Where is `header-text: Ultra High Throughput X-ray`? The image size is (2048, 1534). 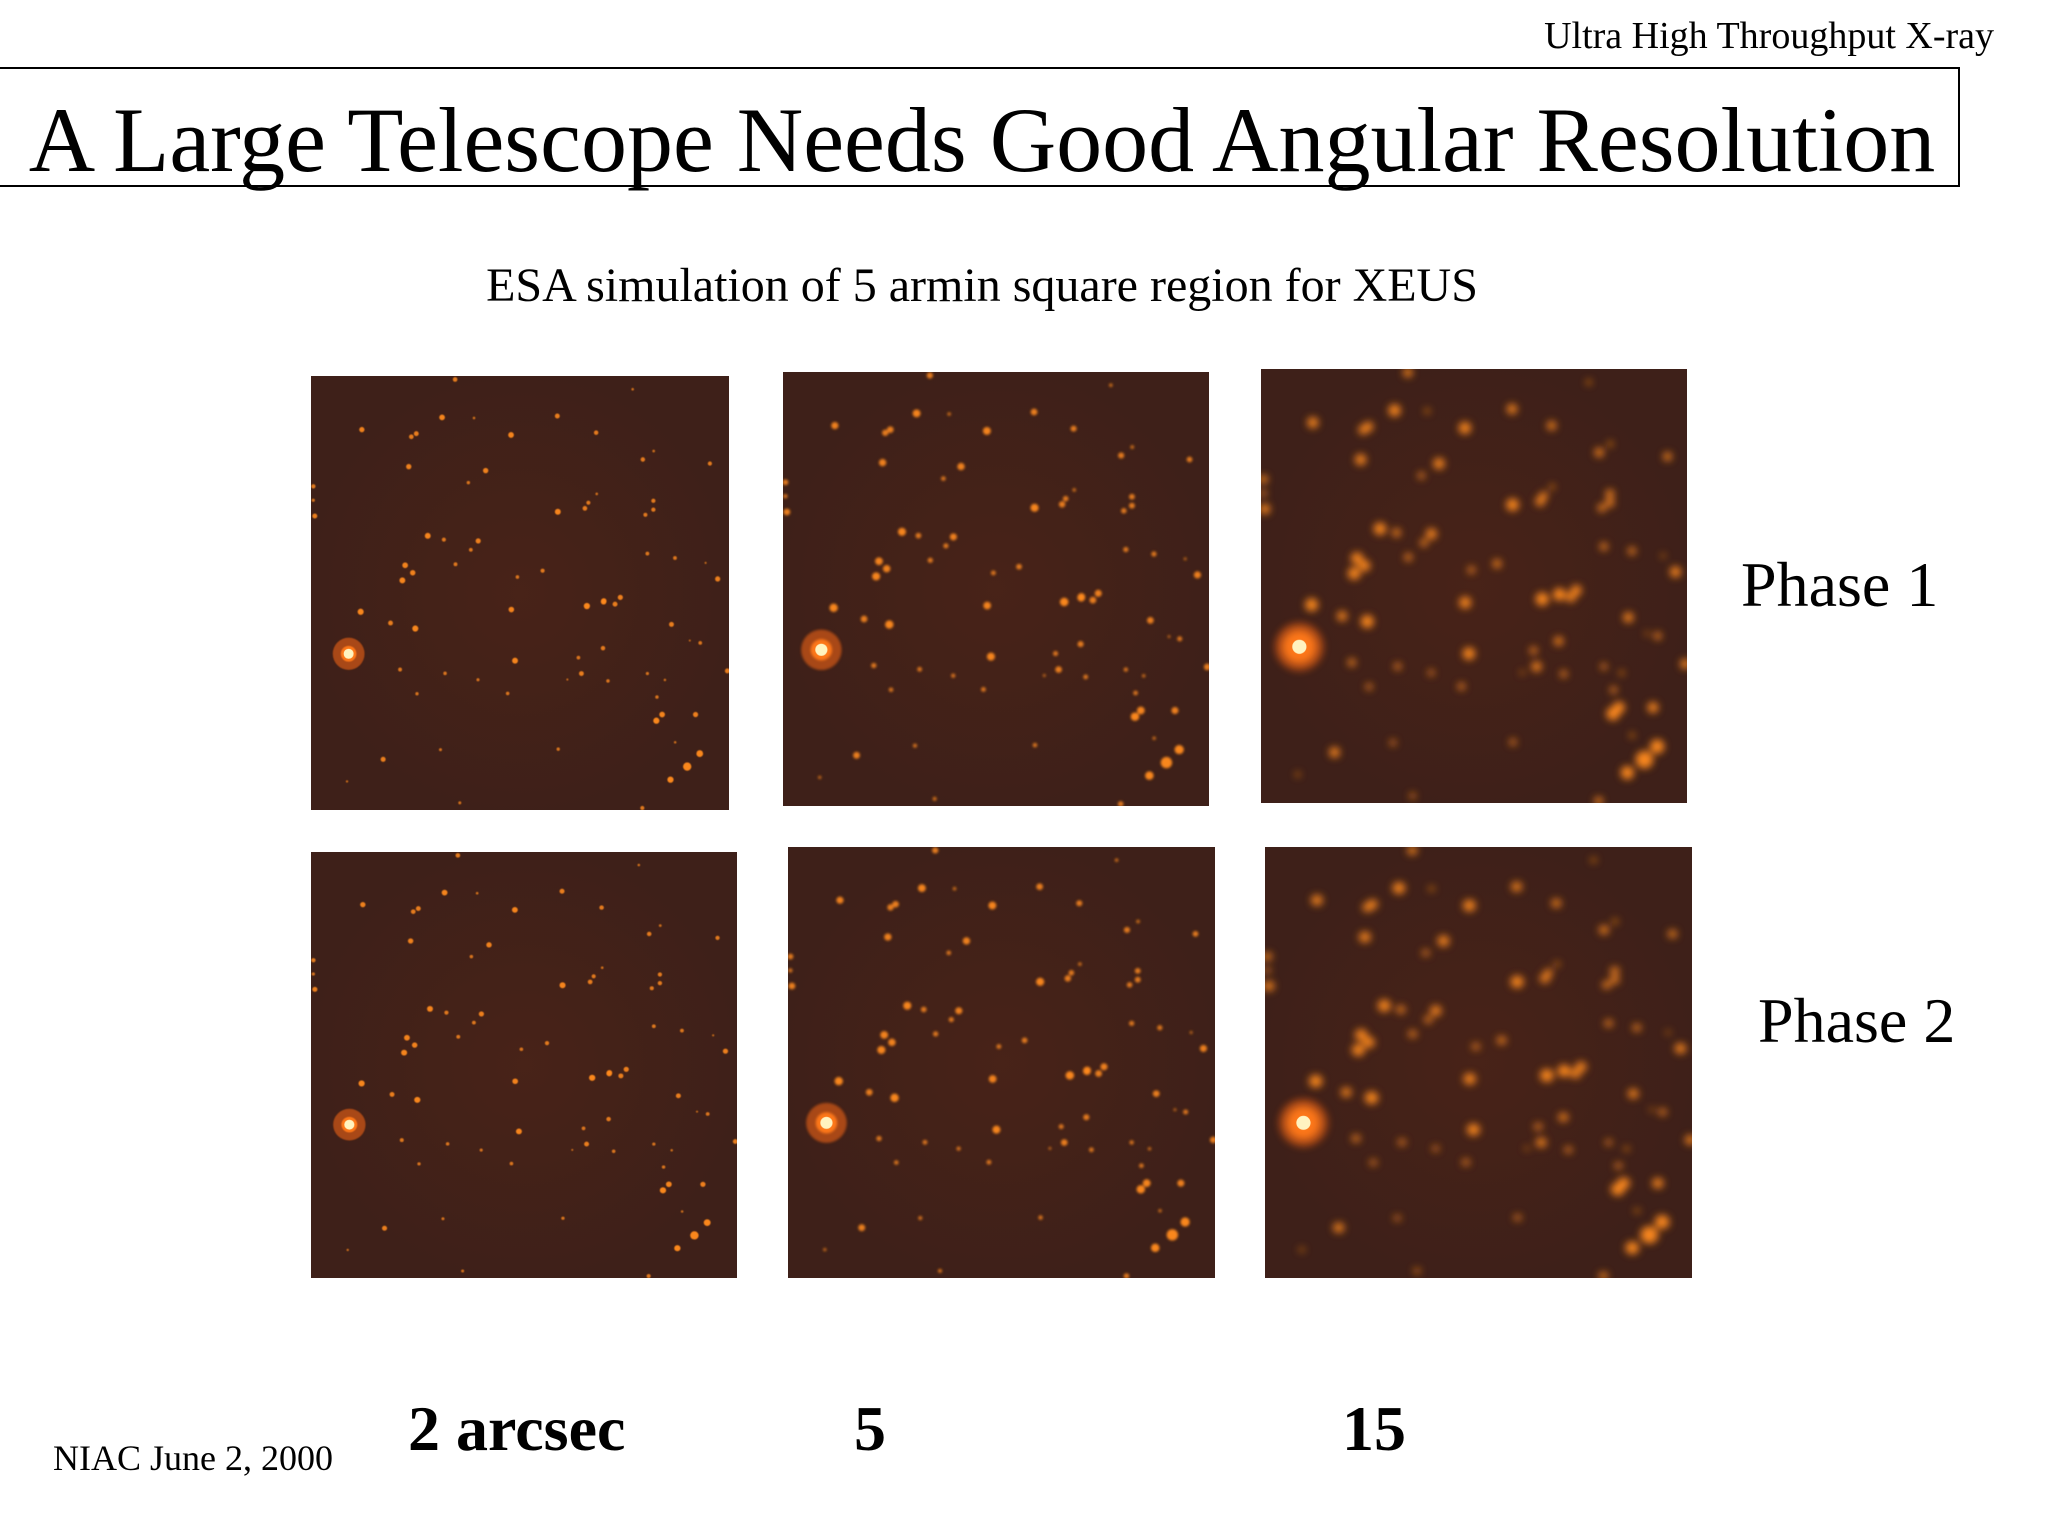 header-text: Ultra High Throughput X-ray is located at coordinates (1769, 36).